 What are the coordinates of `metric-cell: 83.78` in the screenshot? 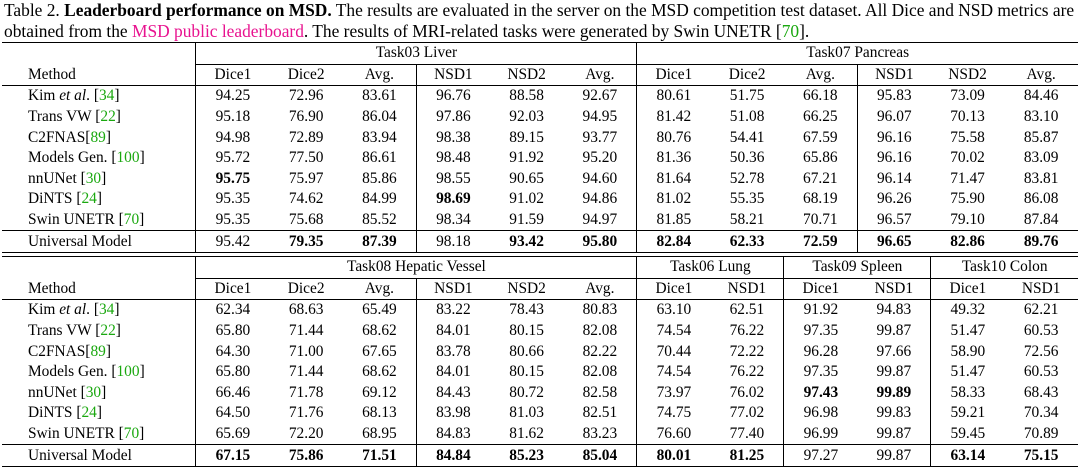 It's located at (452, 351).